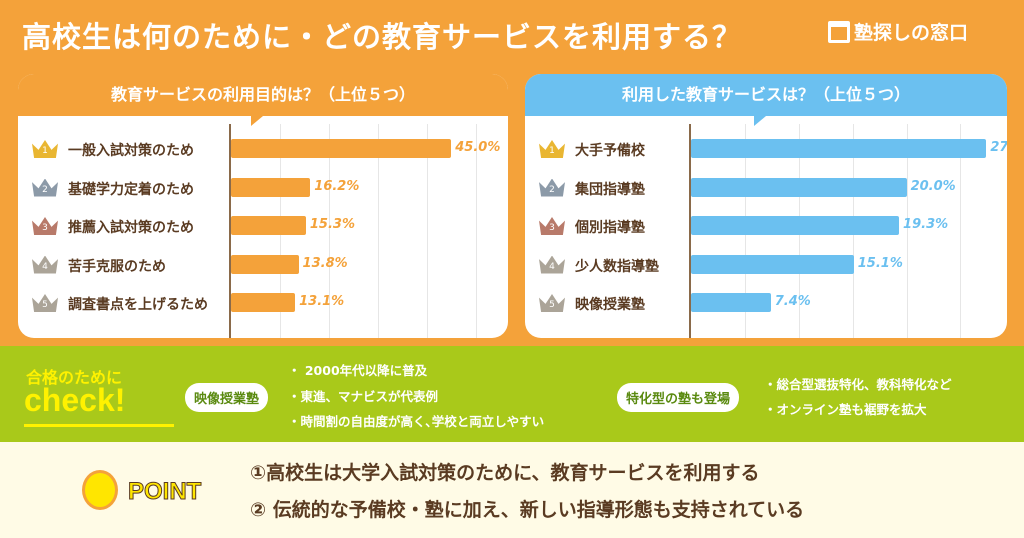 Image resolution: width=1024 pixels, height=538 pixels. I want to click on purpose-plot: 45.0% 16.2% 15.3% 13.8% 13.1%, so click(368, 231).